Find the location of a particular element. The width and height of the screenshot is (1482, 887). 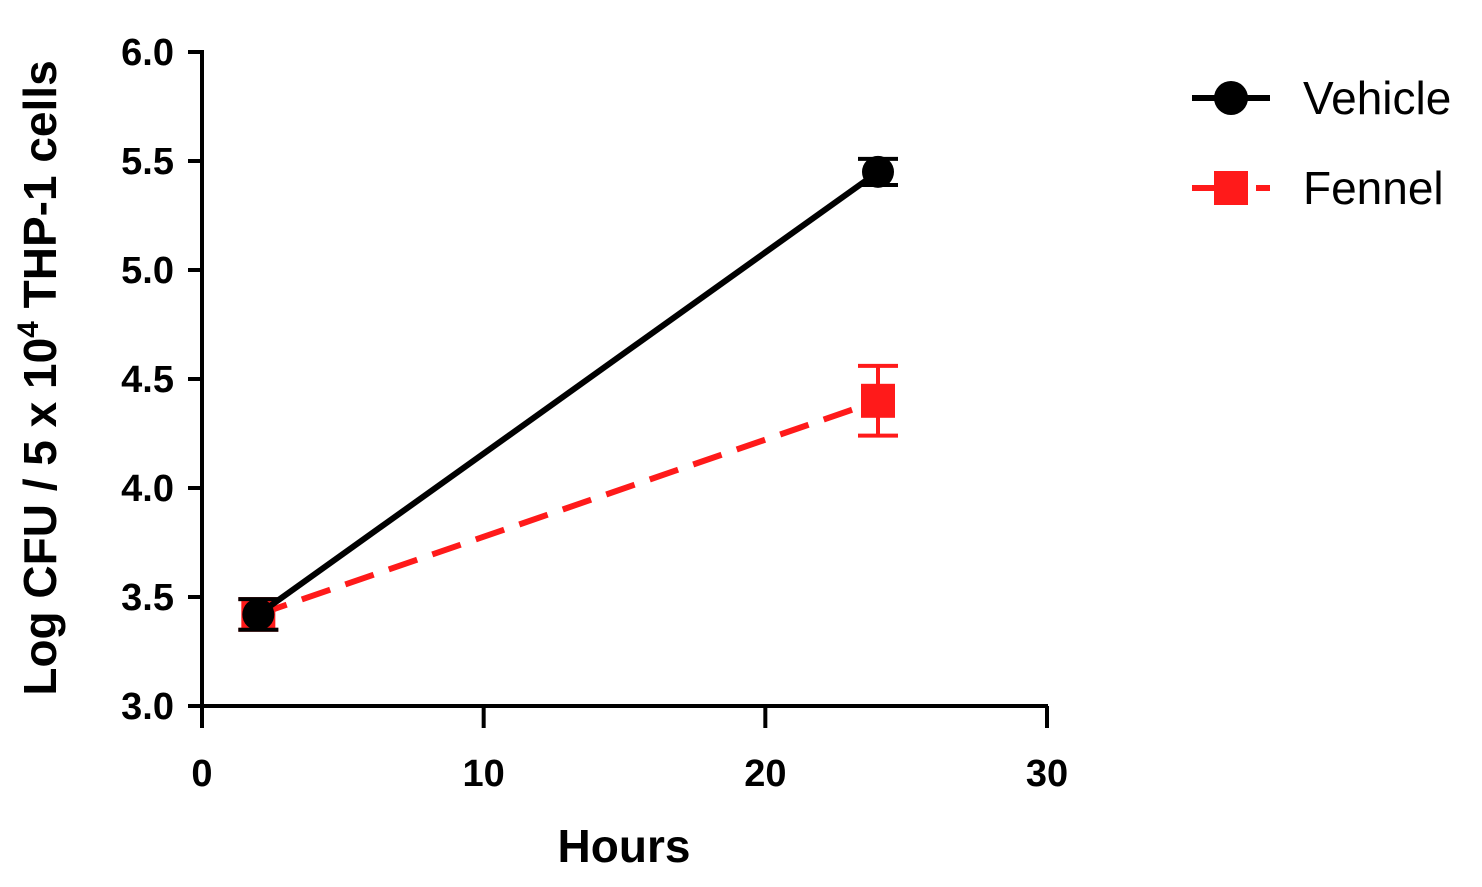

y-tick-label: 5.5 is located at coordinates (147, 162).